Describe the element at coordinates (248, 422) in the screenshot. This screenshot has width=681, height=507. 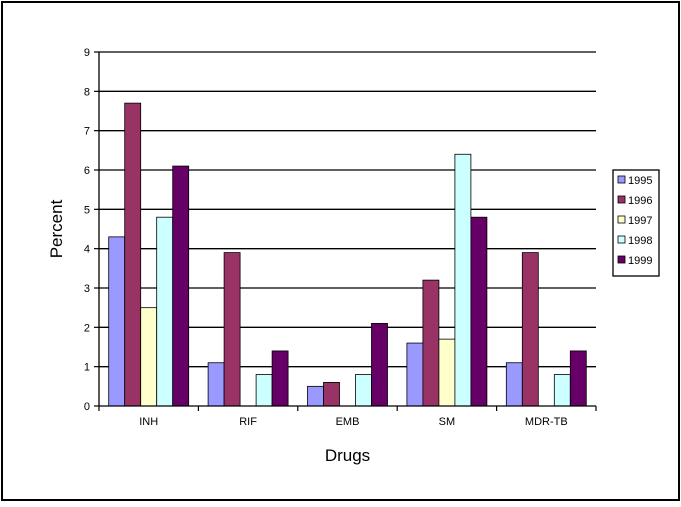
I see `x-tick-label-rif: RIF` at that location.